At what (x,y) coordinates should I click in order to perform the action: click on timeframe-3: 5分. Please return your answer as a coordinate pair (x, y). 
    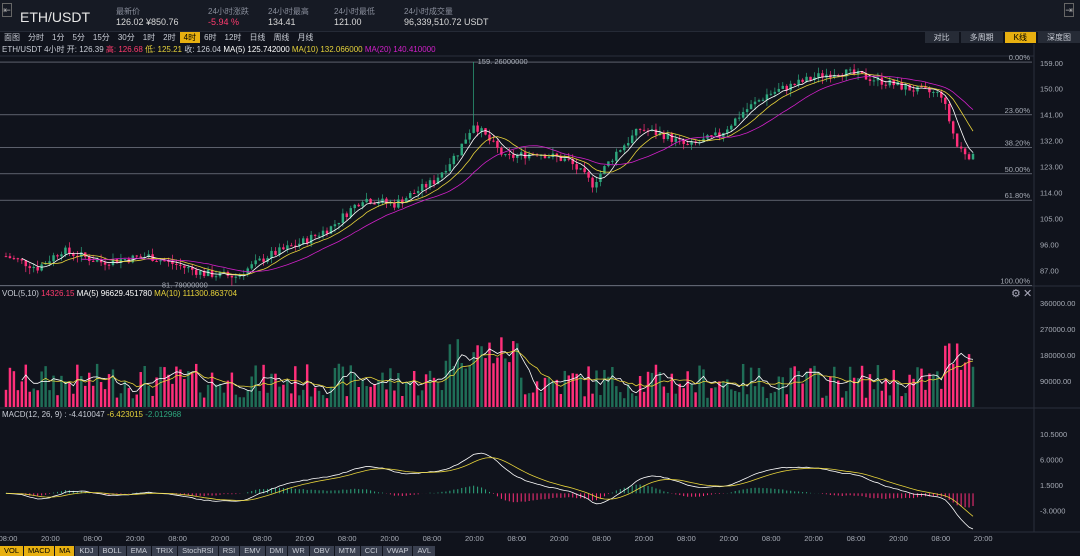
    Looking at the image, I should click on (78, 37).